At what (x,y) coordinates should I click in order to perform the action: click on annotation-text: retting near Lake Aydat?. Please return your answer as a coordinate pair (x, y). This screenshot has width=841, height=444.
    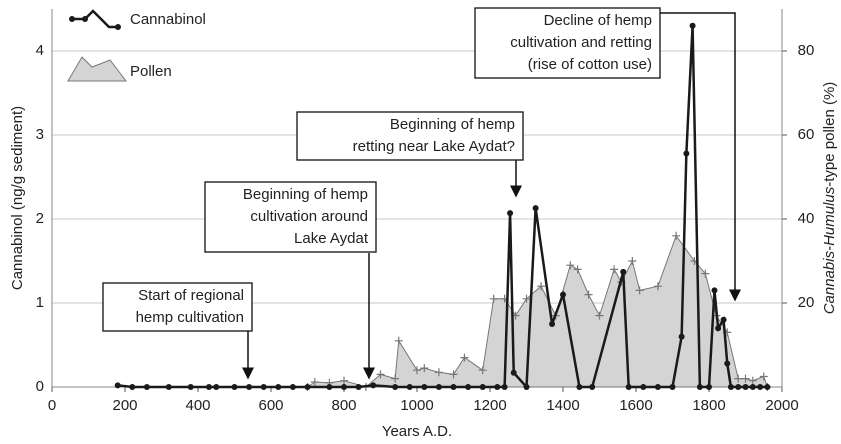
    Looking at the image, I should click on (434, 146).